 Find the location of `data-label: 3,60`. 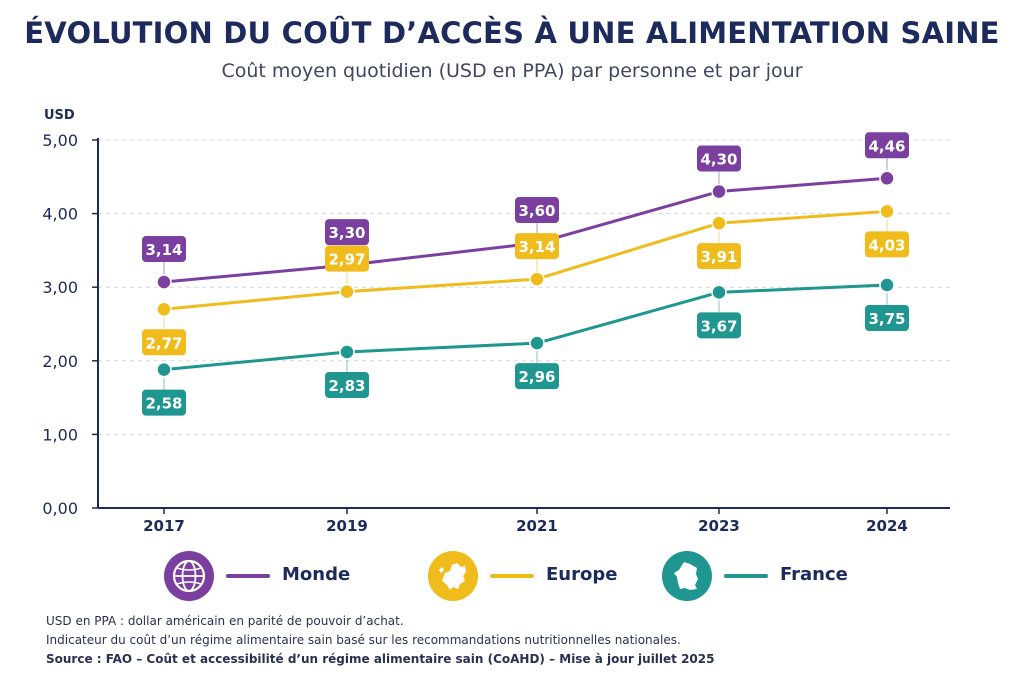

data-label: 3,60 is located at coordinates (536, 211).